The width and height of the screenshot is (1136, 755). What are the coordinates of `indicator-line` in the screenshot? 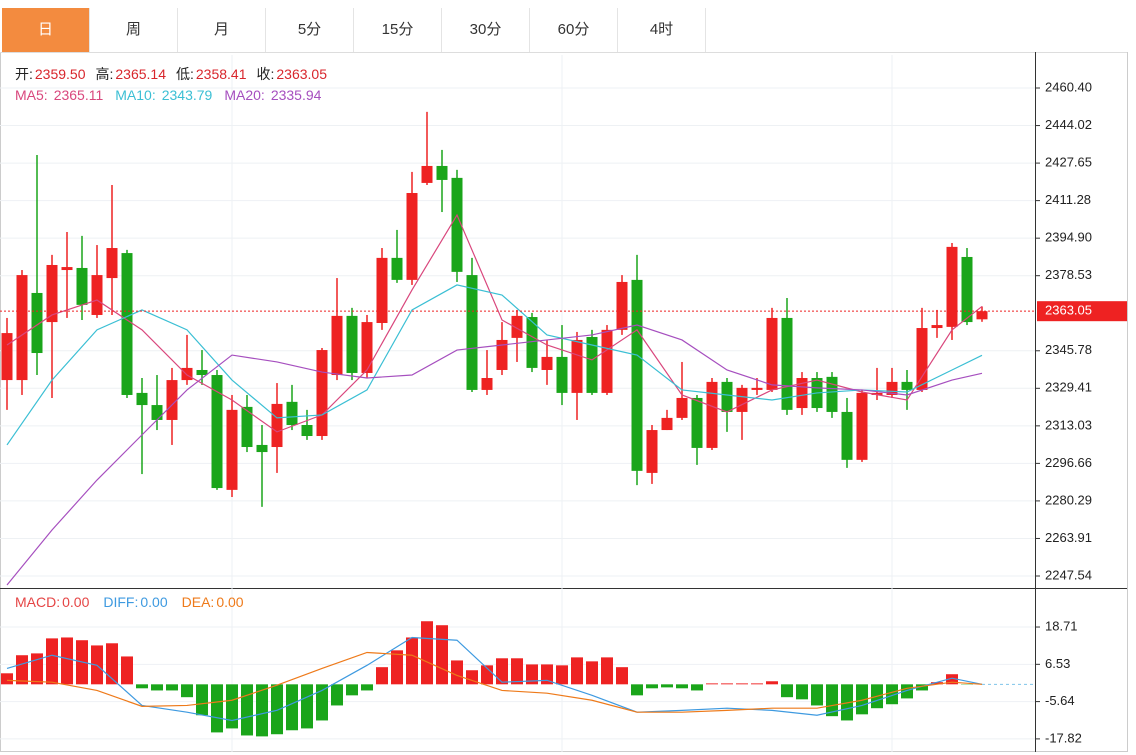 It's located at (494, 679).